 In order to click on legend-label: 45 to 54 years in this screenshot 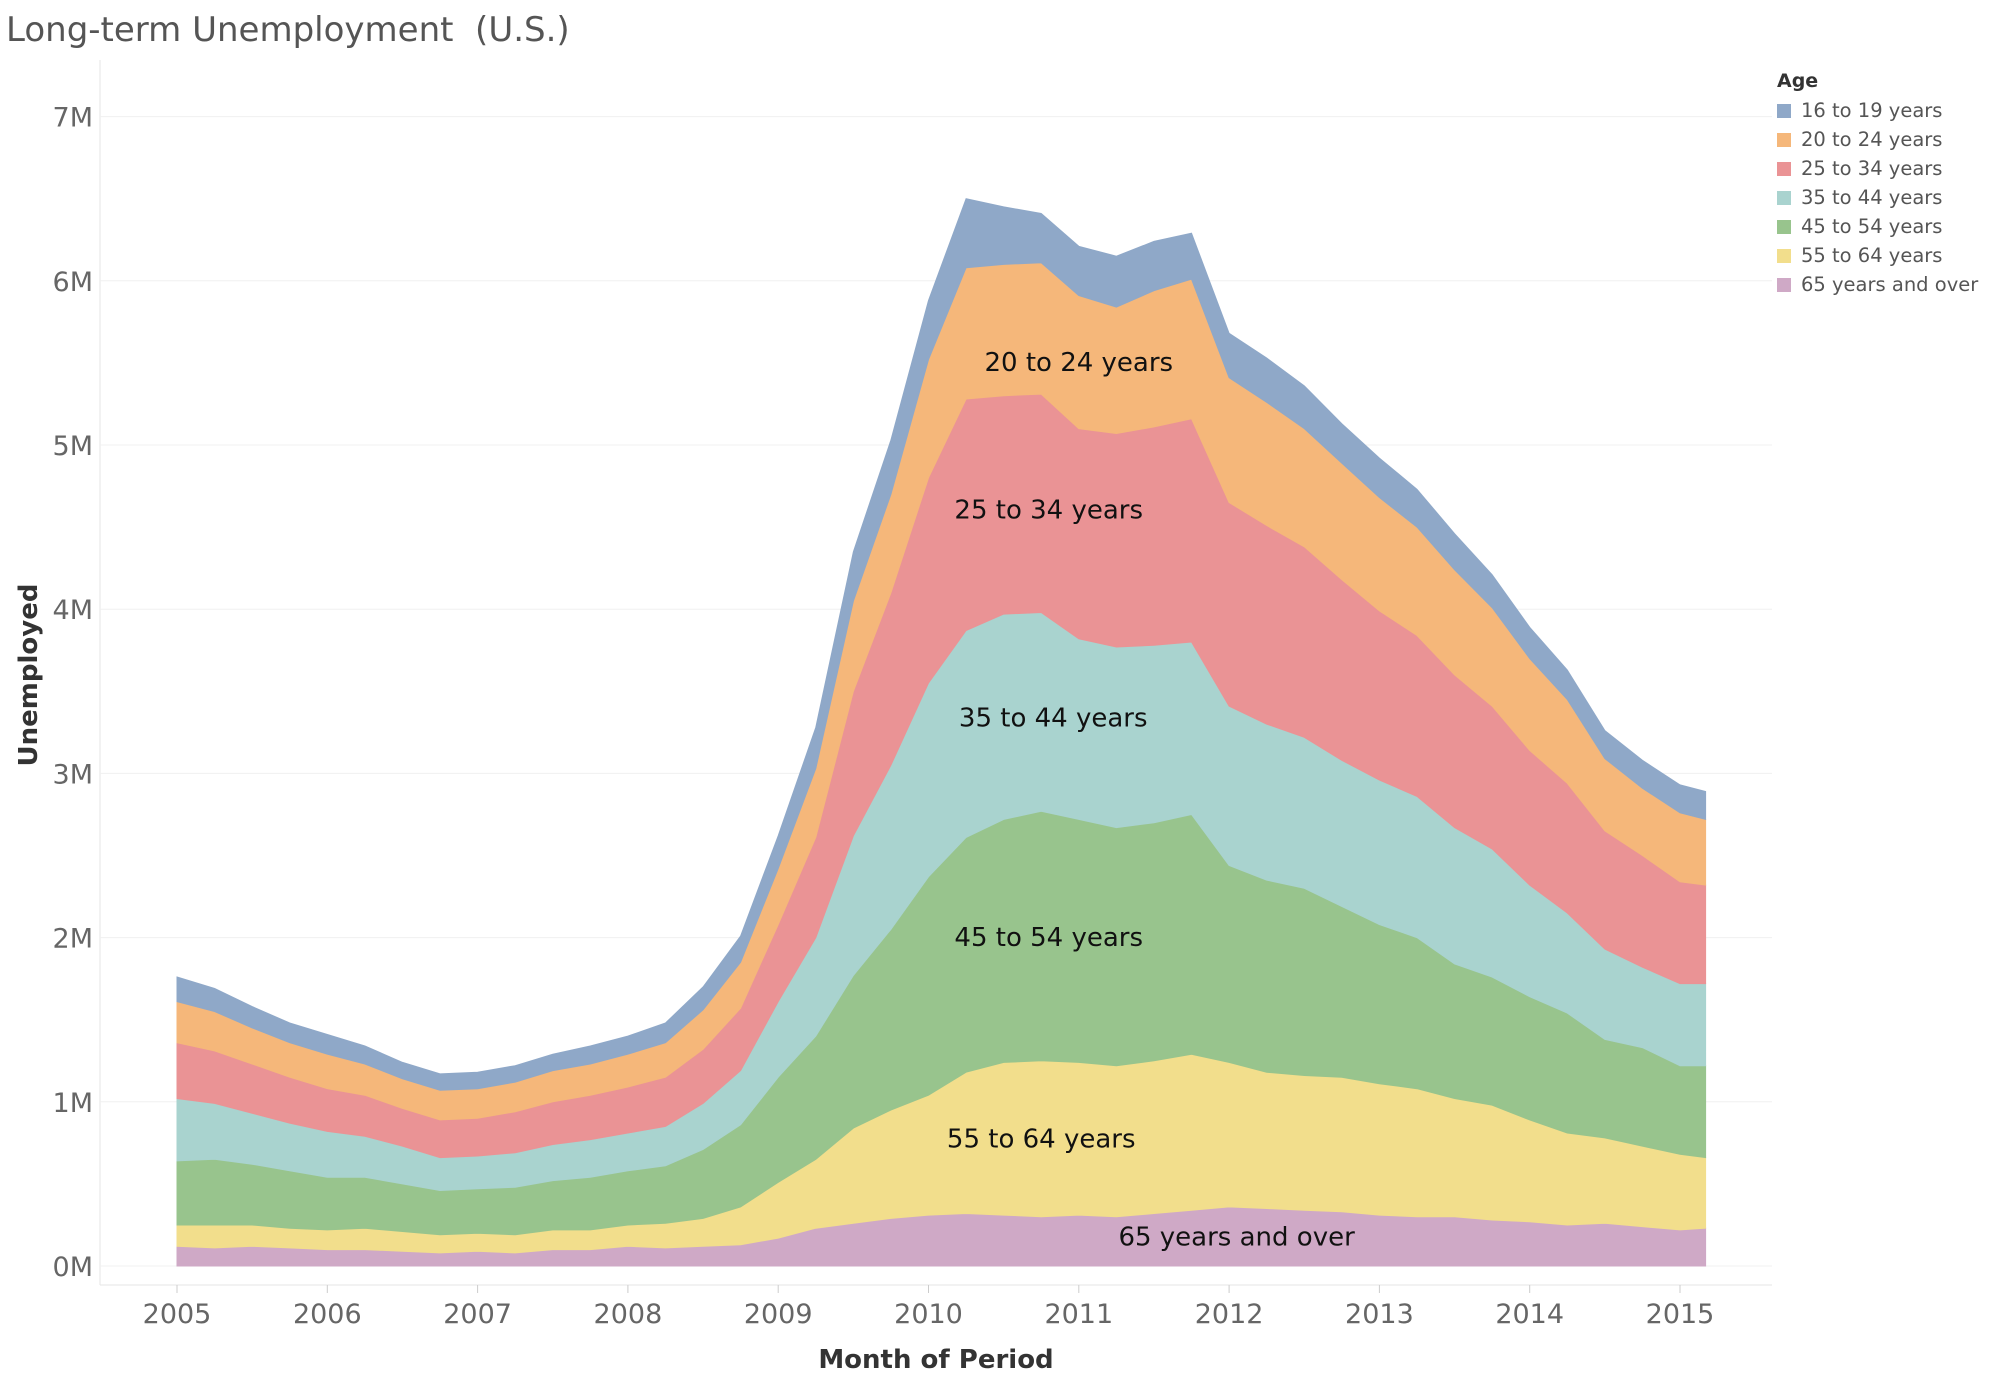, I will do `click(1872, 226)`.